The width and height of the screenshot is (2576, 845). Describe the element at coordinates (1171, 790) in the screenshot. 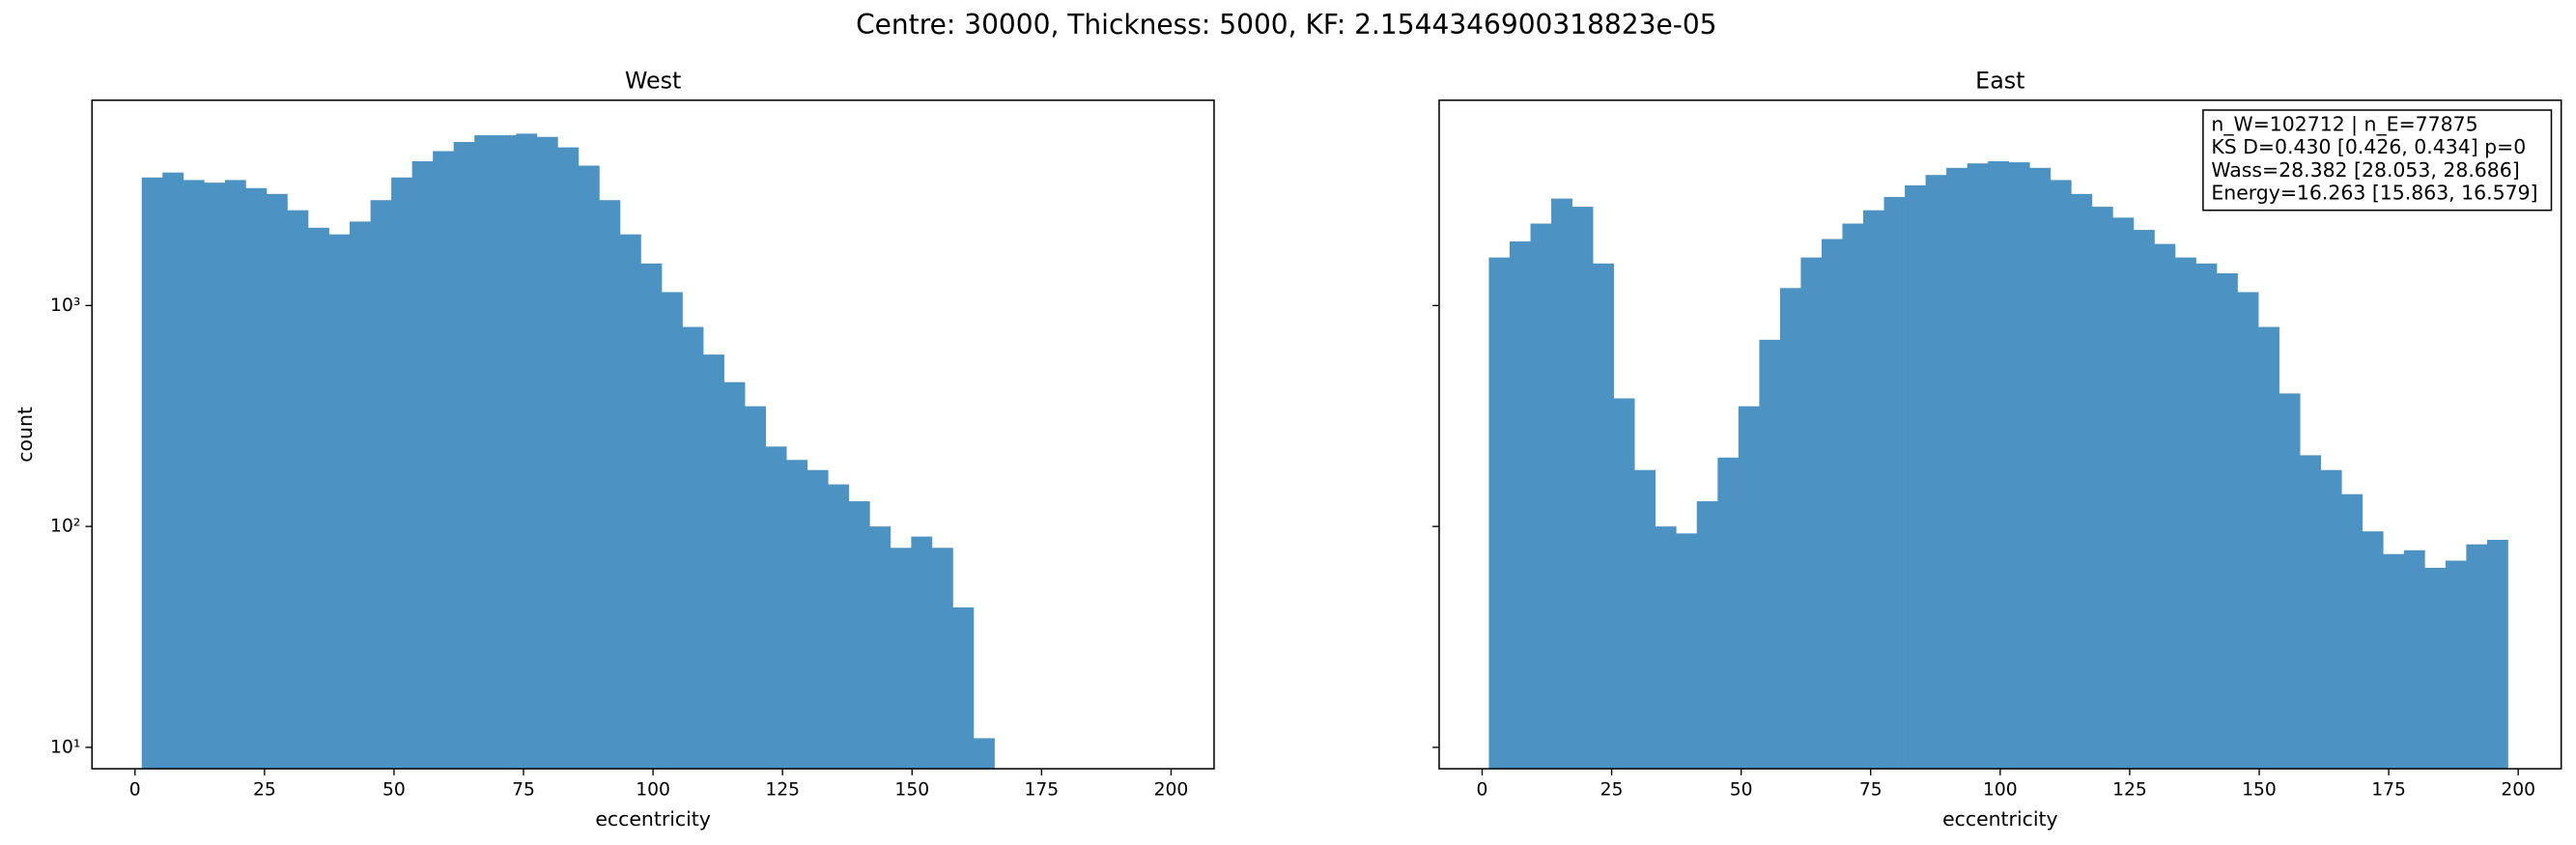

I see `x-tick-label: 200` at that location.